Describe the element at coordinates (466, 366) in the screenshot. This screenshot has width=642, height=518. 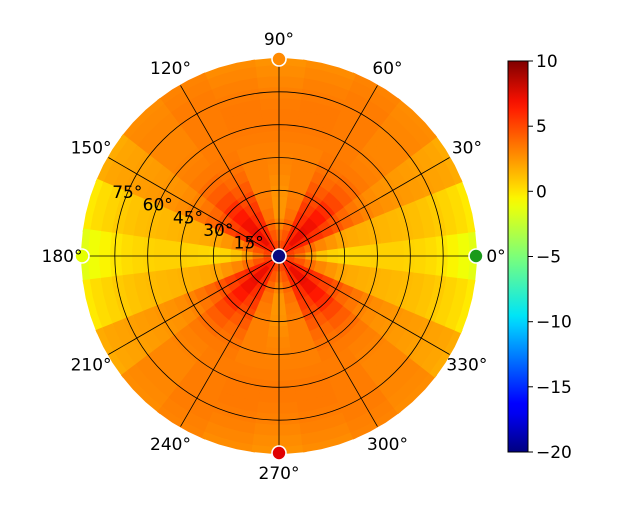
I see `angular-tick-label: 330°` at that location.